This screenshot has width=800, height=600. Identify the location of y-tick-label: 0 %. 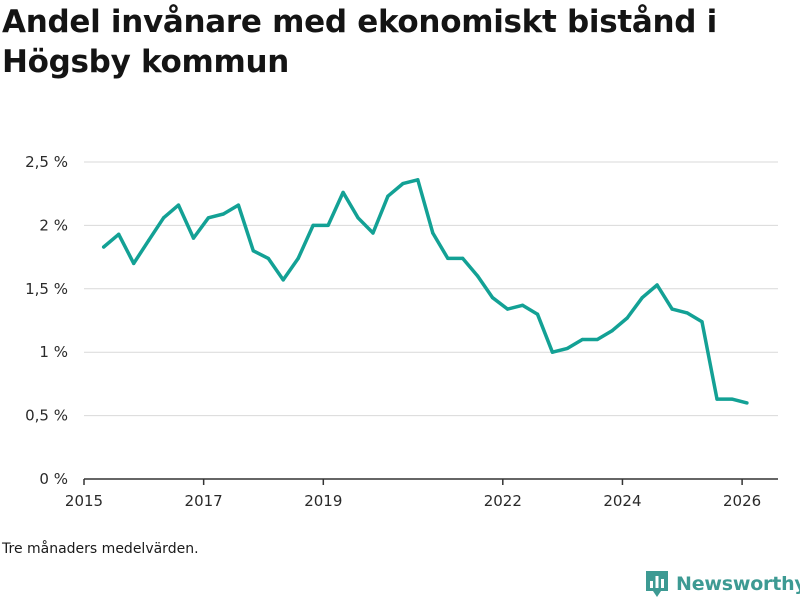
(53, 479).